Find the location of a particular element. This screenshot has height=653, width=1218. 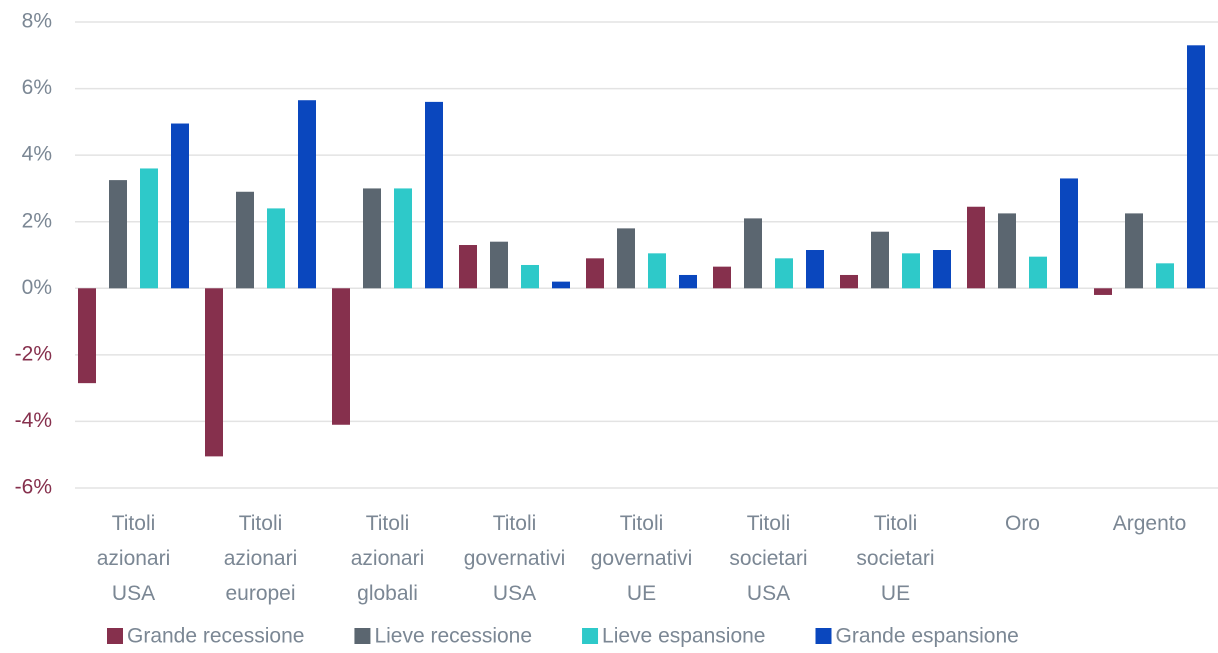

legend-label: Grande recessione is located at coordinates (215, 636).